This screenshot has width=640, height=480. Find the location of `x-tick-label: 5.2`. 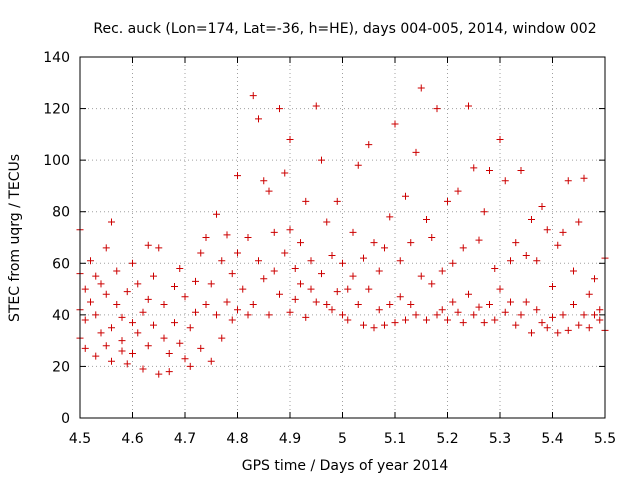

x-tick-label: 5.2 is located at coordinates (447, 439).